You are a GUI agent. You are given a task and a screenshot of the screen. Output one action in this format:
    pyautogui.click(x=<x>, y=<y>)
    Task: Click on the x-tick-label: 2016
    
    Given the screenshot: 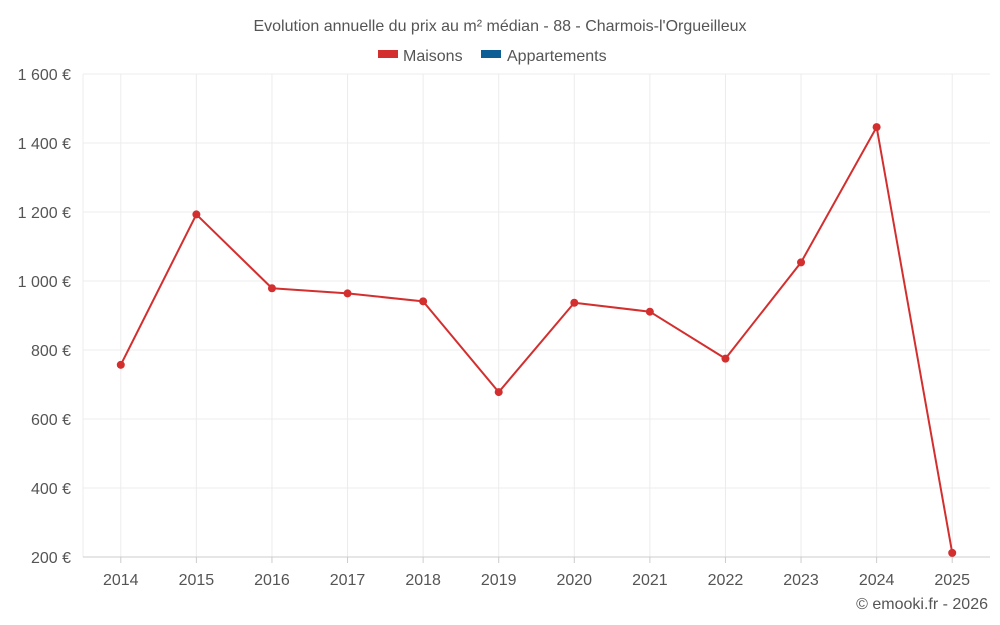 What is the action you would take?
    pyautogui.click(x=272, y=580)
    